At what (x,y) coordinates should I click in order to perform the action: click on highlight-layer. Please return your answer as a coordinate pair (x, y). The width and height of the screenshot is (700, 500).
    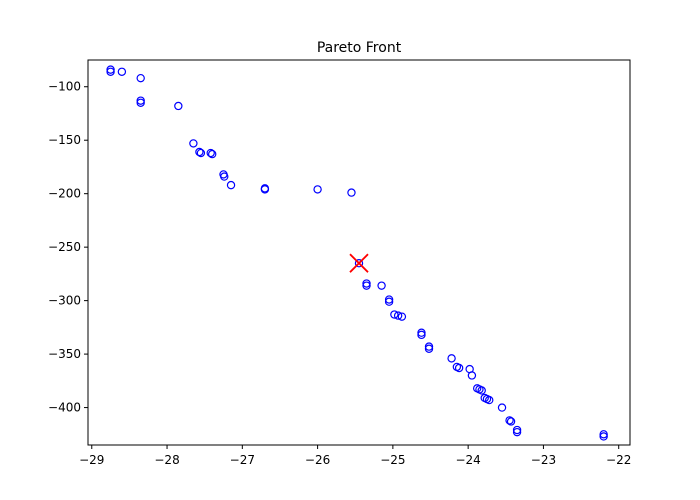
    Looking at the image, I should click on (359, 263).